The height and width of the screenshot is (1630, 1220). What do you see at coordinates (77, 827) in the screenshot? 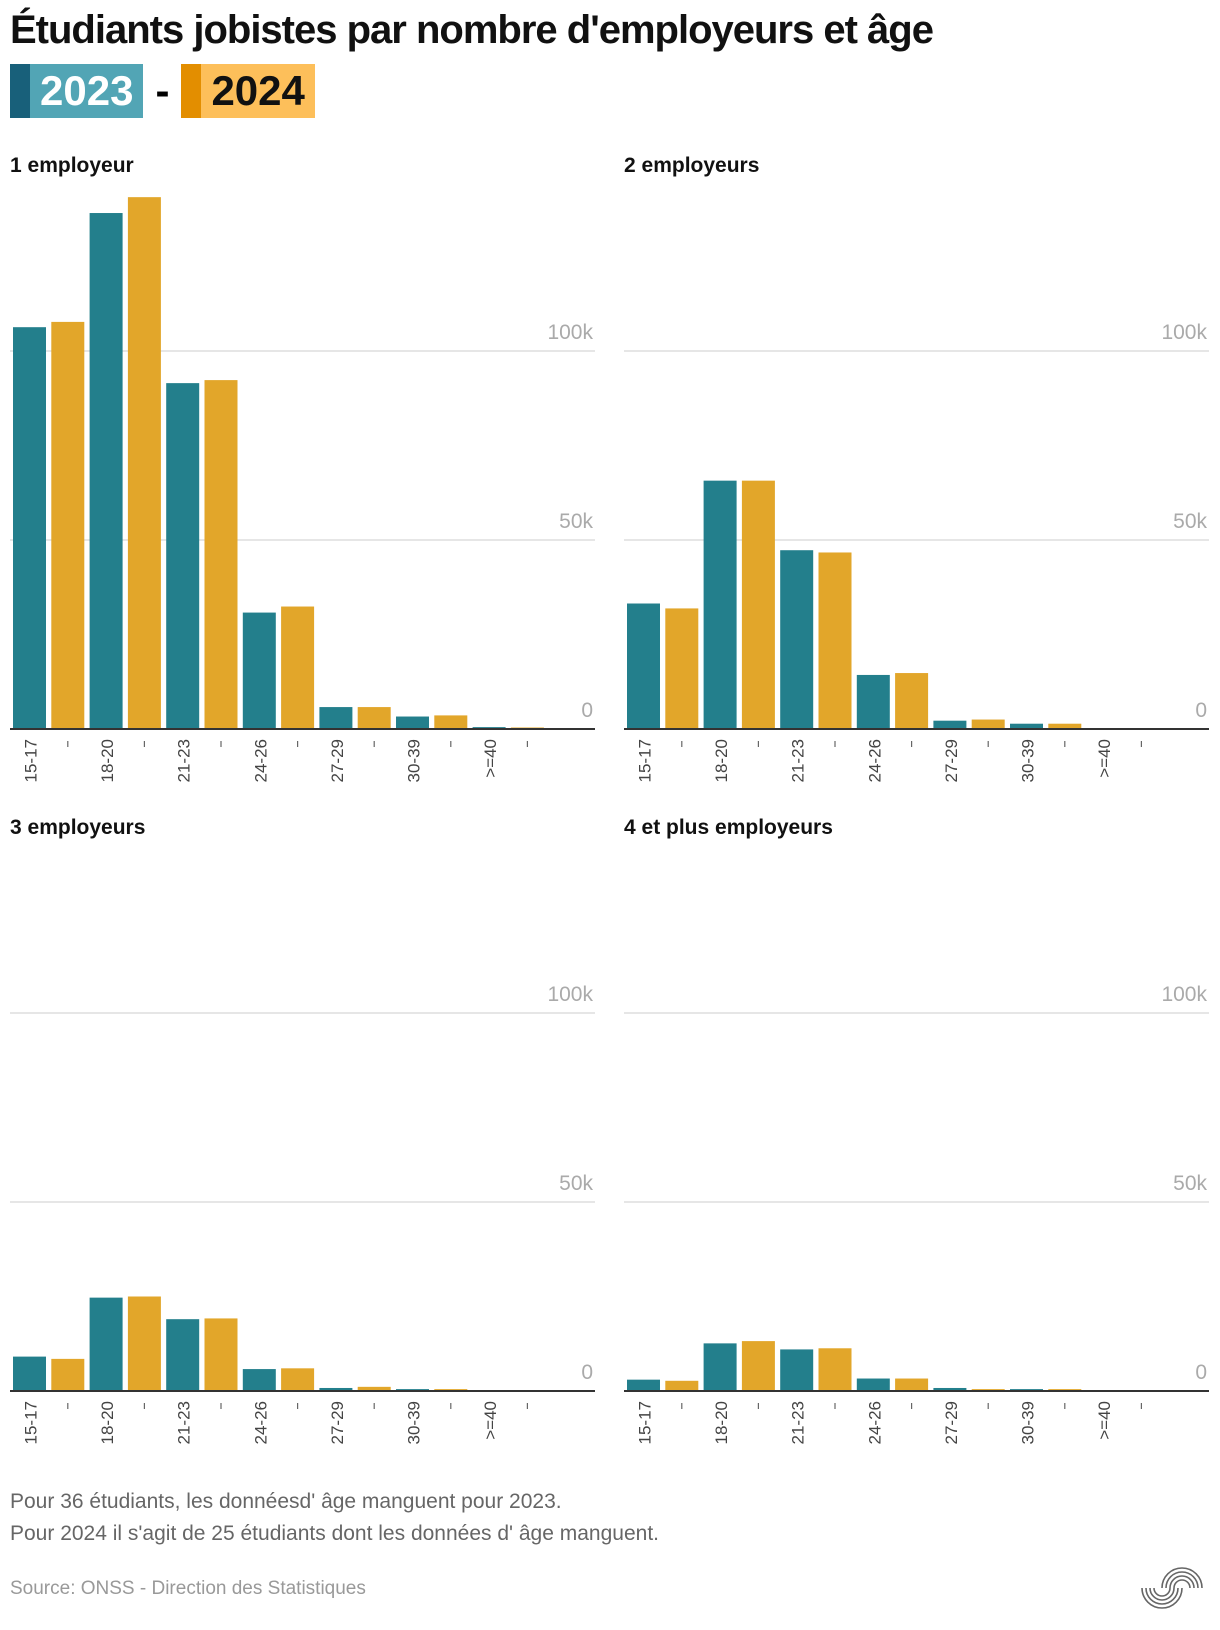
I see `panel-title: 3 employeurs` at bounding box center [77, 827].